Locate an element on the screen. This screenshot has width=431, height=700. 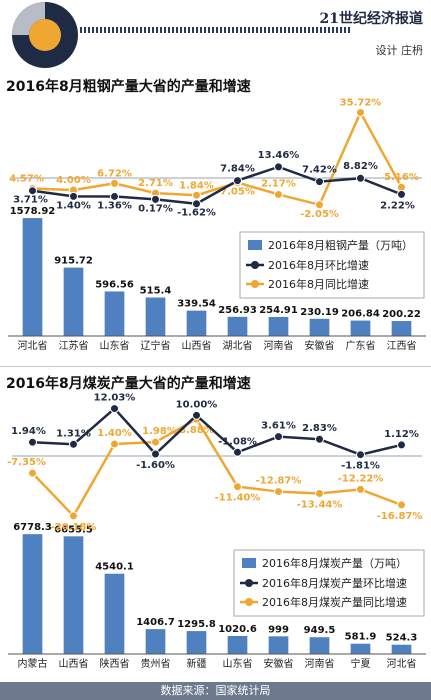
mom-value-label: 1.31% is located at coordinates (73, 433).